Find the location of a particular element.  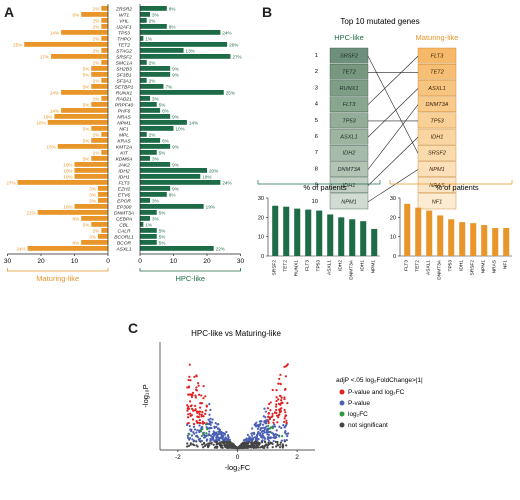

label-maturing-EPOR: 3% is located at coordinates (92, 200).